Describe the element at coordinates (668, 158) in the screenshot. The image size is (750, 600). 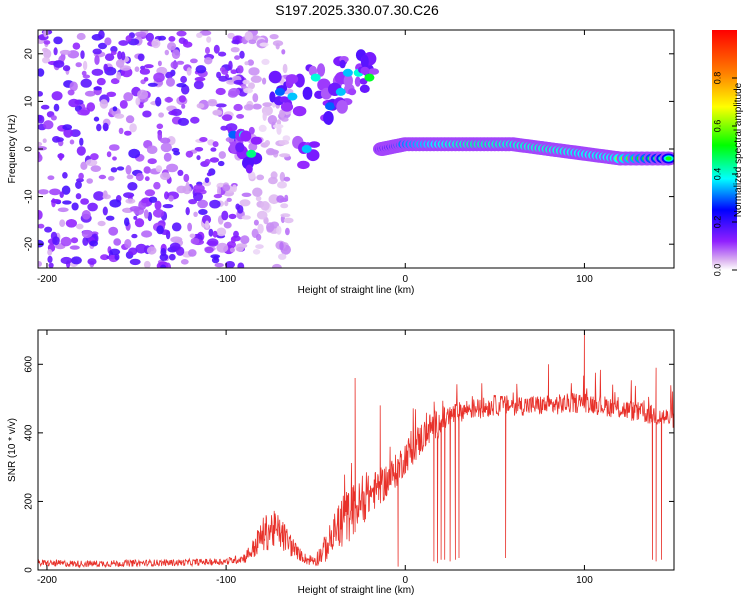
I see `ridge-segment` at that location.